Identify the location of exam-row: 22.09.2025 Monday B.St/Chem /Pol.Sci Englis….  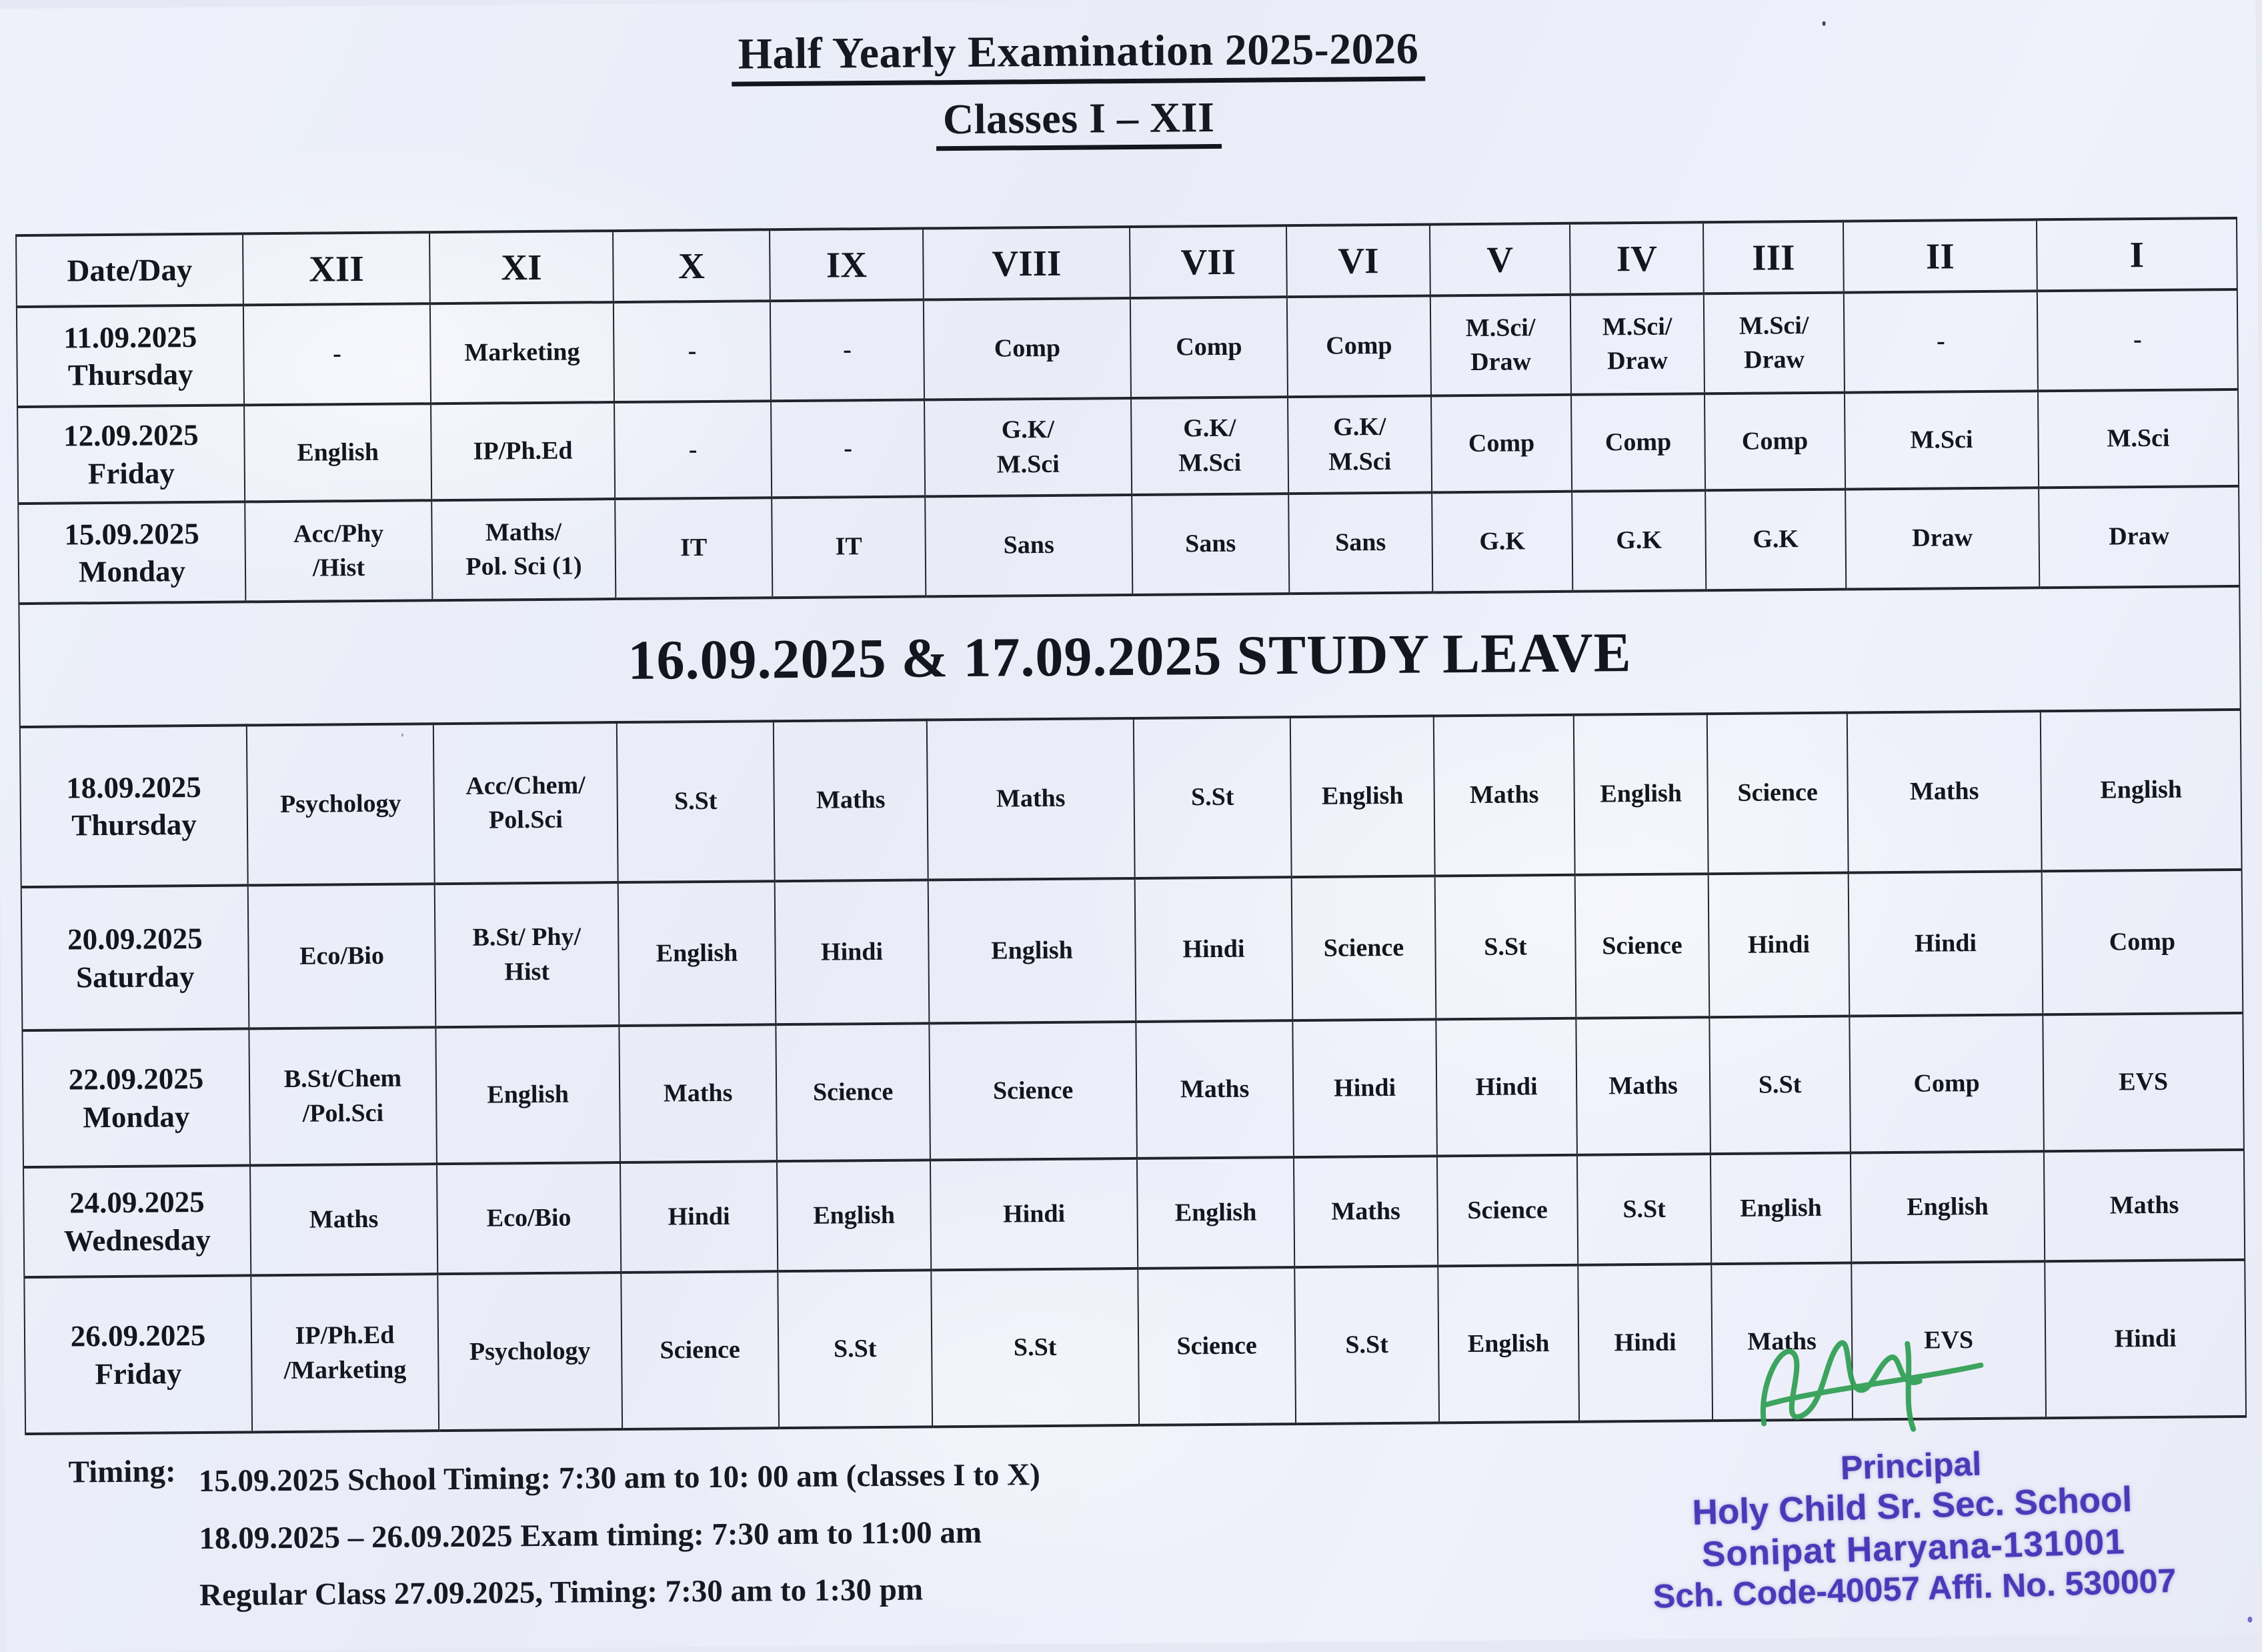
(1133, 1090).